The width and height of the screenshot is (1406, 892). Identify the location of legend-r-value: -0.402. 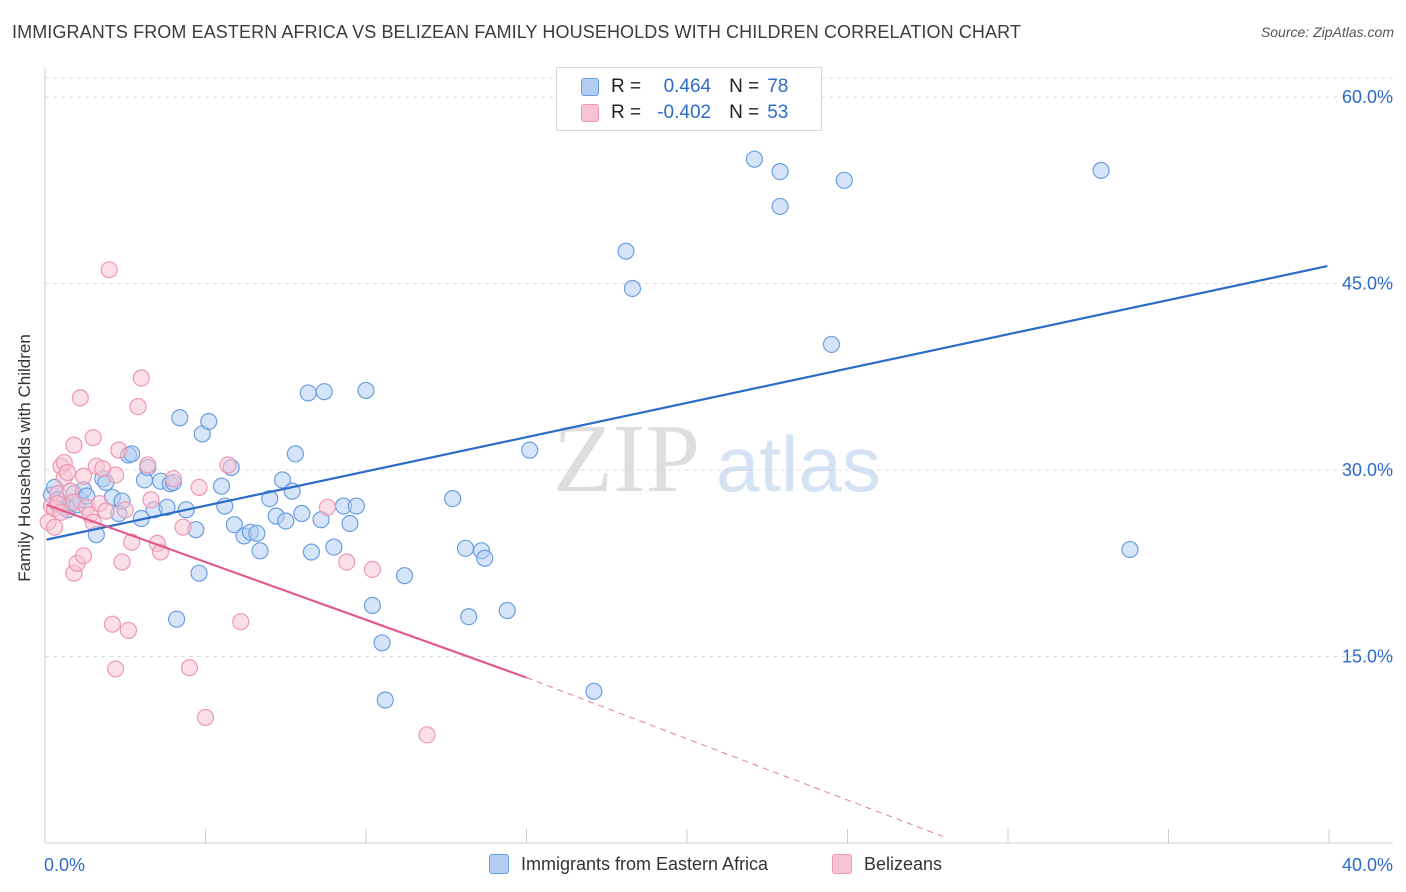
(684, 112).